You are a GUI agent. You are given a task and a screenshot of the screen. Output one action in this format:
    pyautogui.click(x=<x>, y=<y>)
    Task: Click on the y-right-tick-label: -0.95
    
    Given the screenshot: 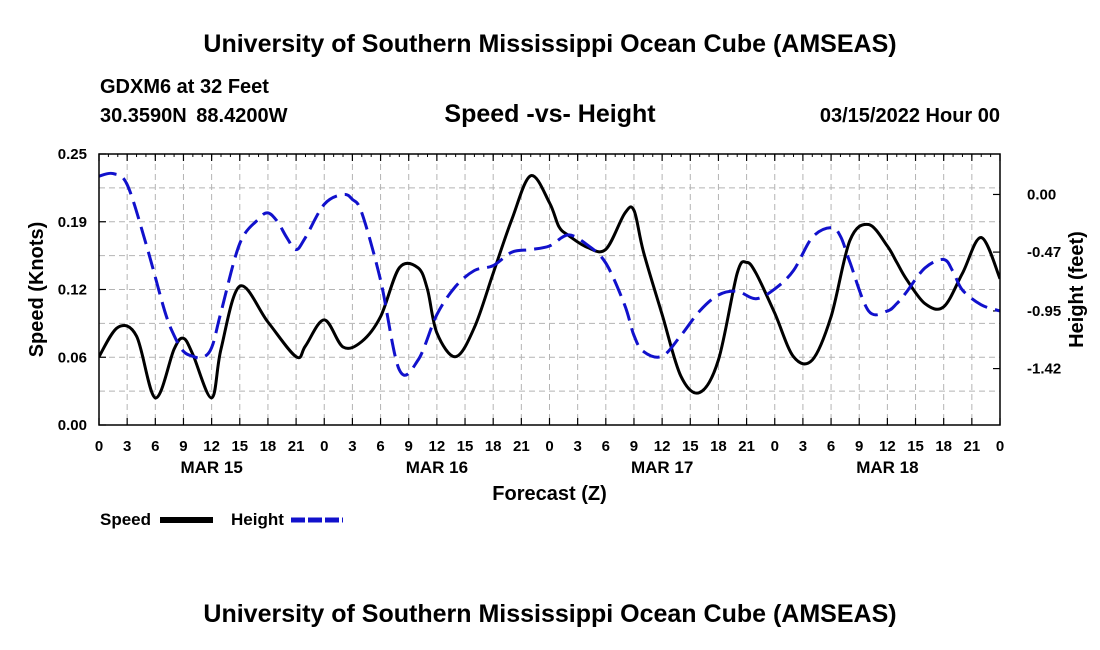 What is the action you would take?
    pyautogui.click(x=1044, y=311)
    